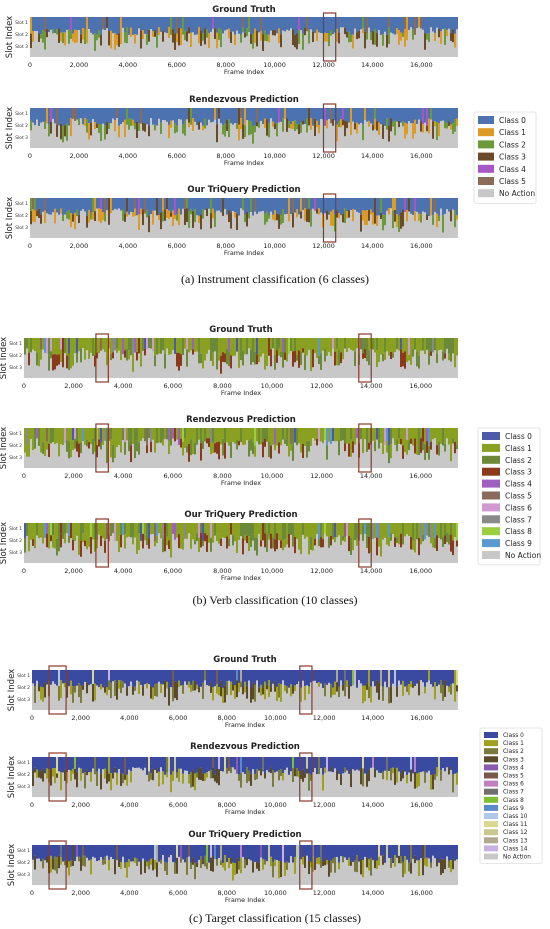  What do you see at coordinates (329, 128) in the screenshot?
I see `highlight-box` at bounding box center [329, 128].